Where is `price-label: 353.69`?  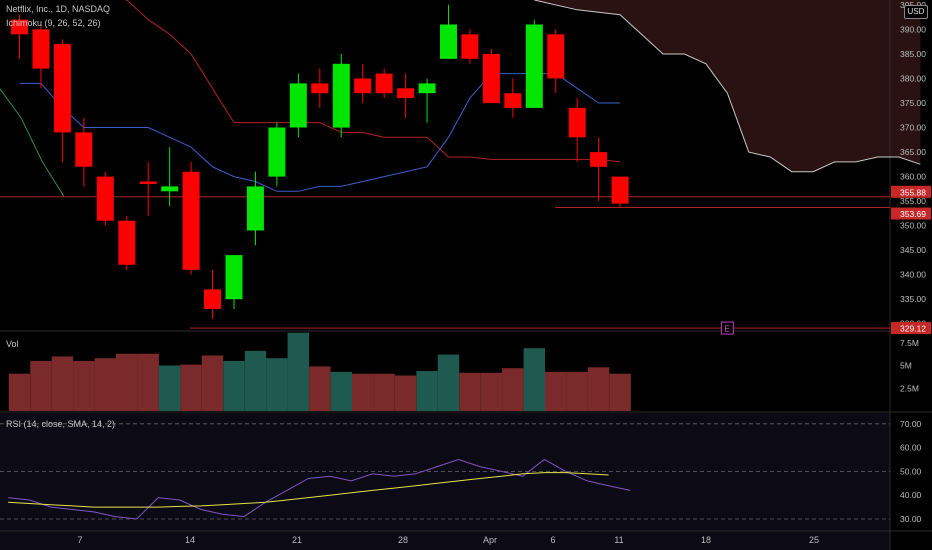 price-label: 353.69 is located at coordinates (913, 214).